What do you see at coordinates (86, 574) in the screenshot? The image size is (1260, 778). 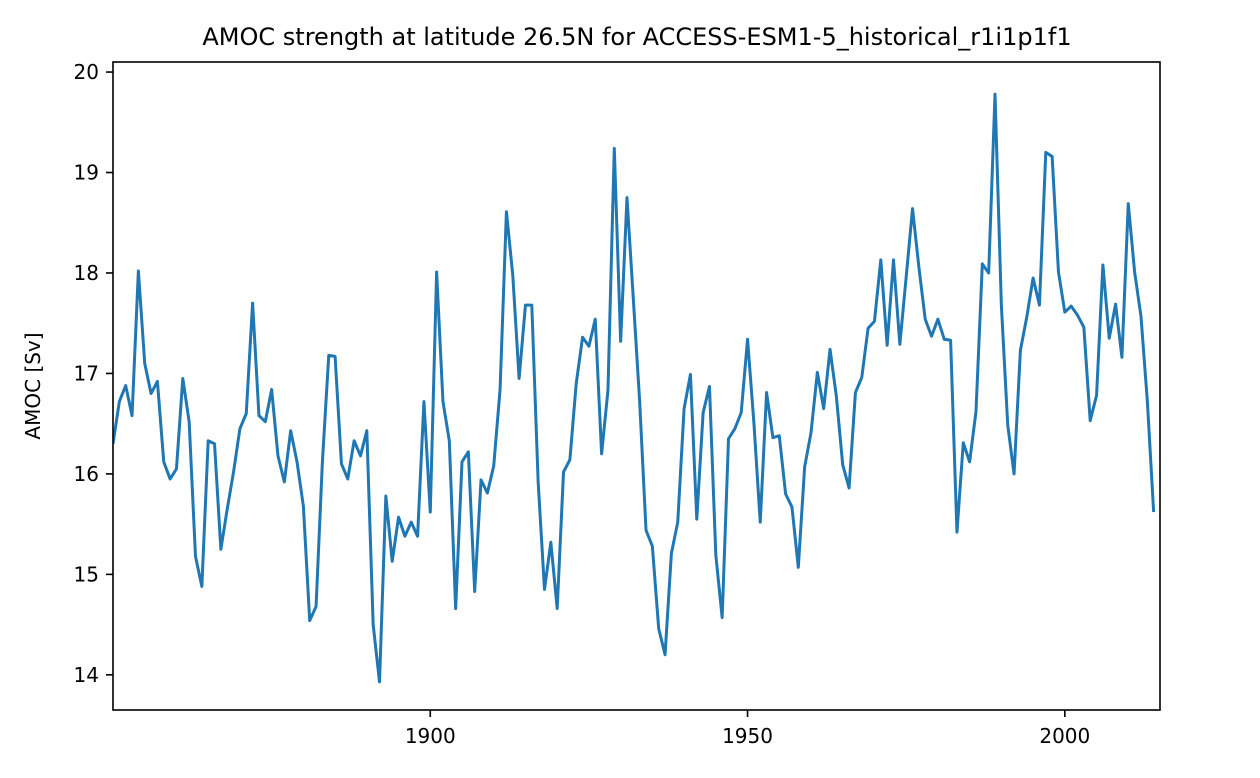 I see `y-tick-label-15: 15` at bounding box center [86, 574].